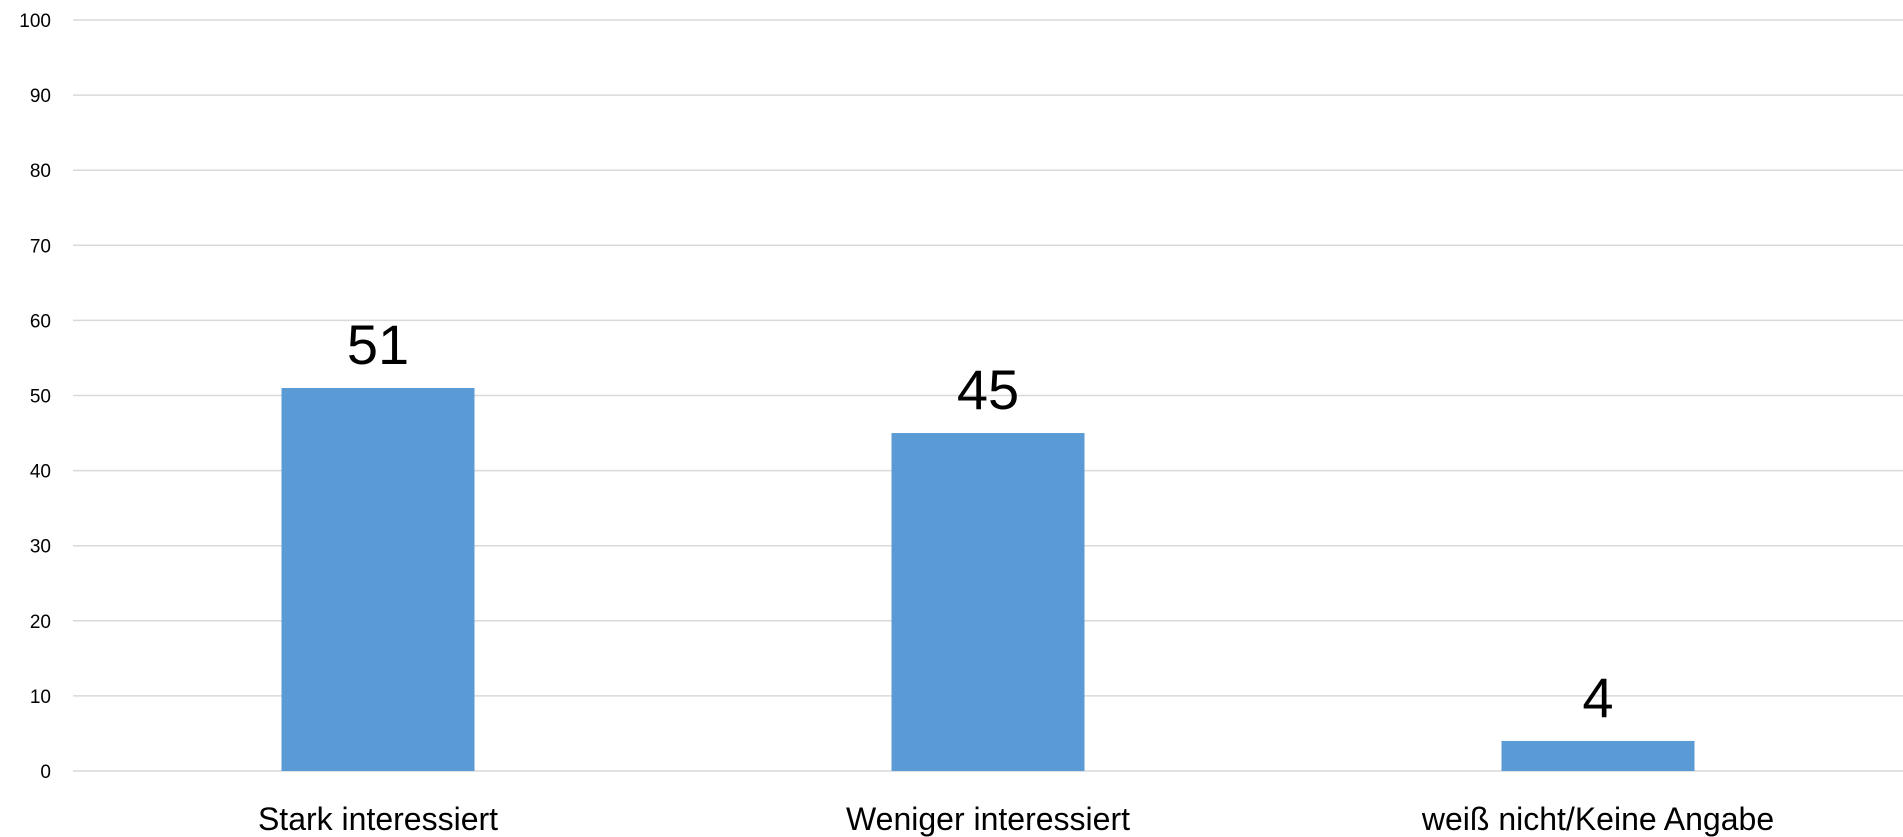  What do you see at coordinates (40, 472) in the screenshot?
I see `y-tick-label: 40` at bounding box center [40, 472].